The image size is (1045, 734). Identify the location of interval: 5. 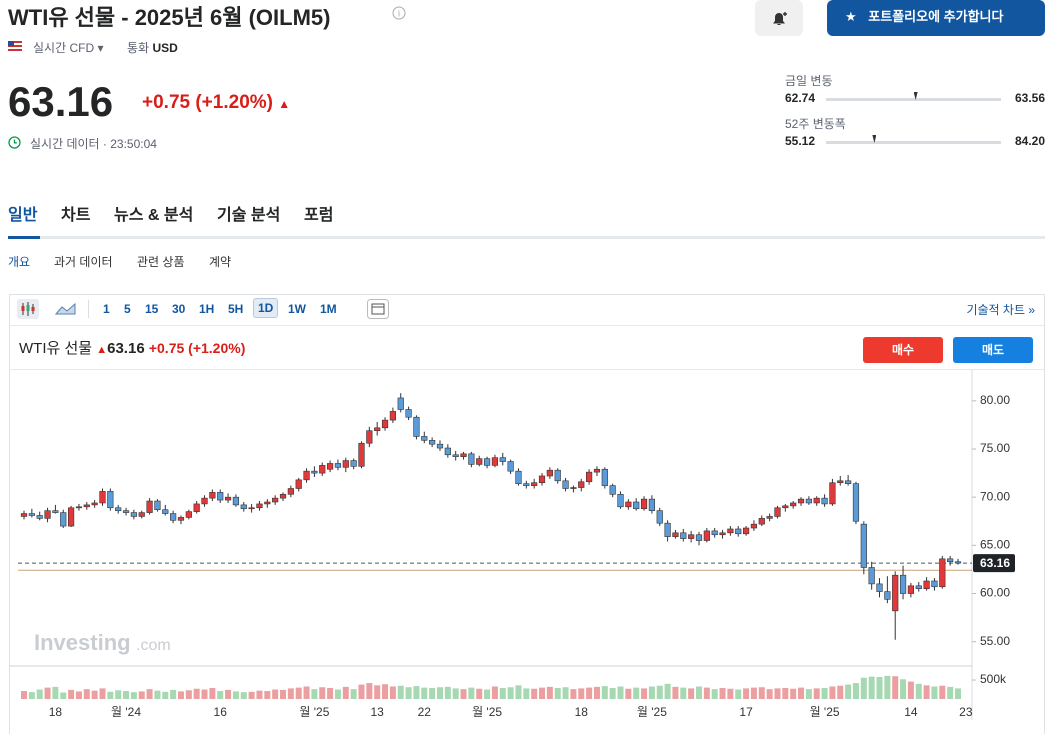
(127, 309).